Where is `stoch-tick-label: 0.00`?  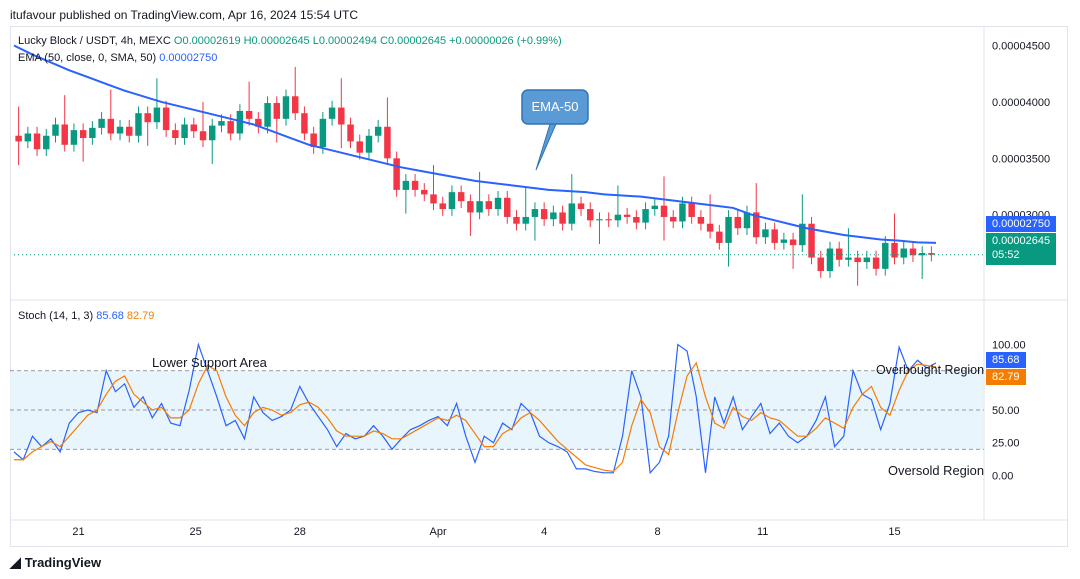
stoch-tick-label: 0.00 is located at coordinates (1002, 476).